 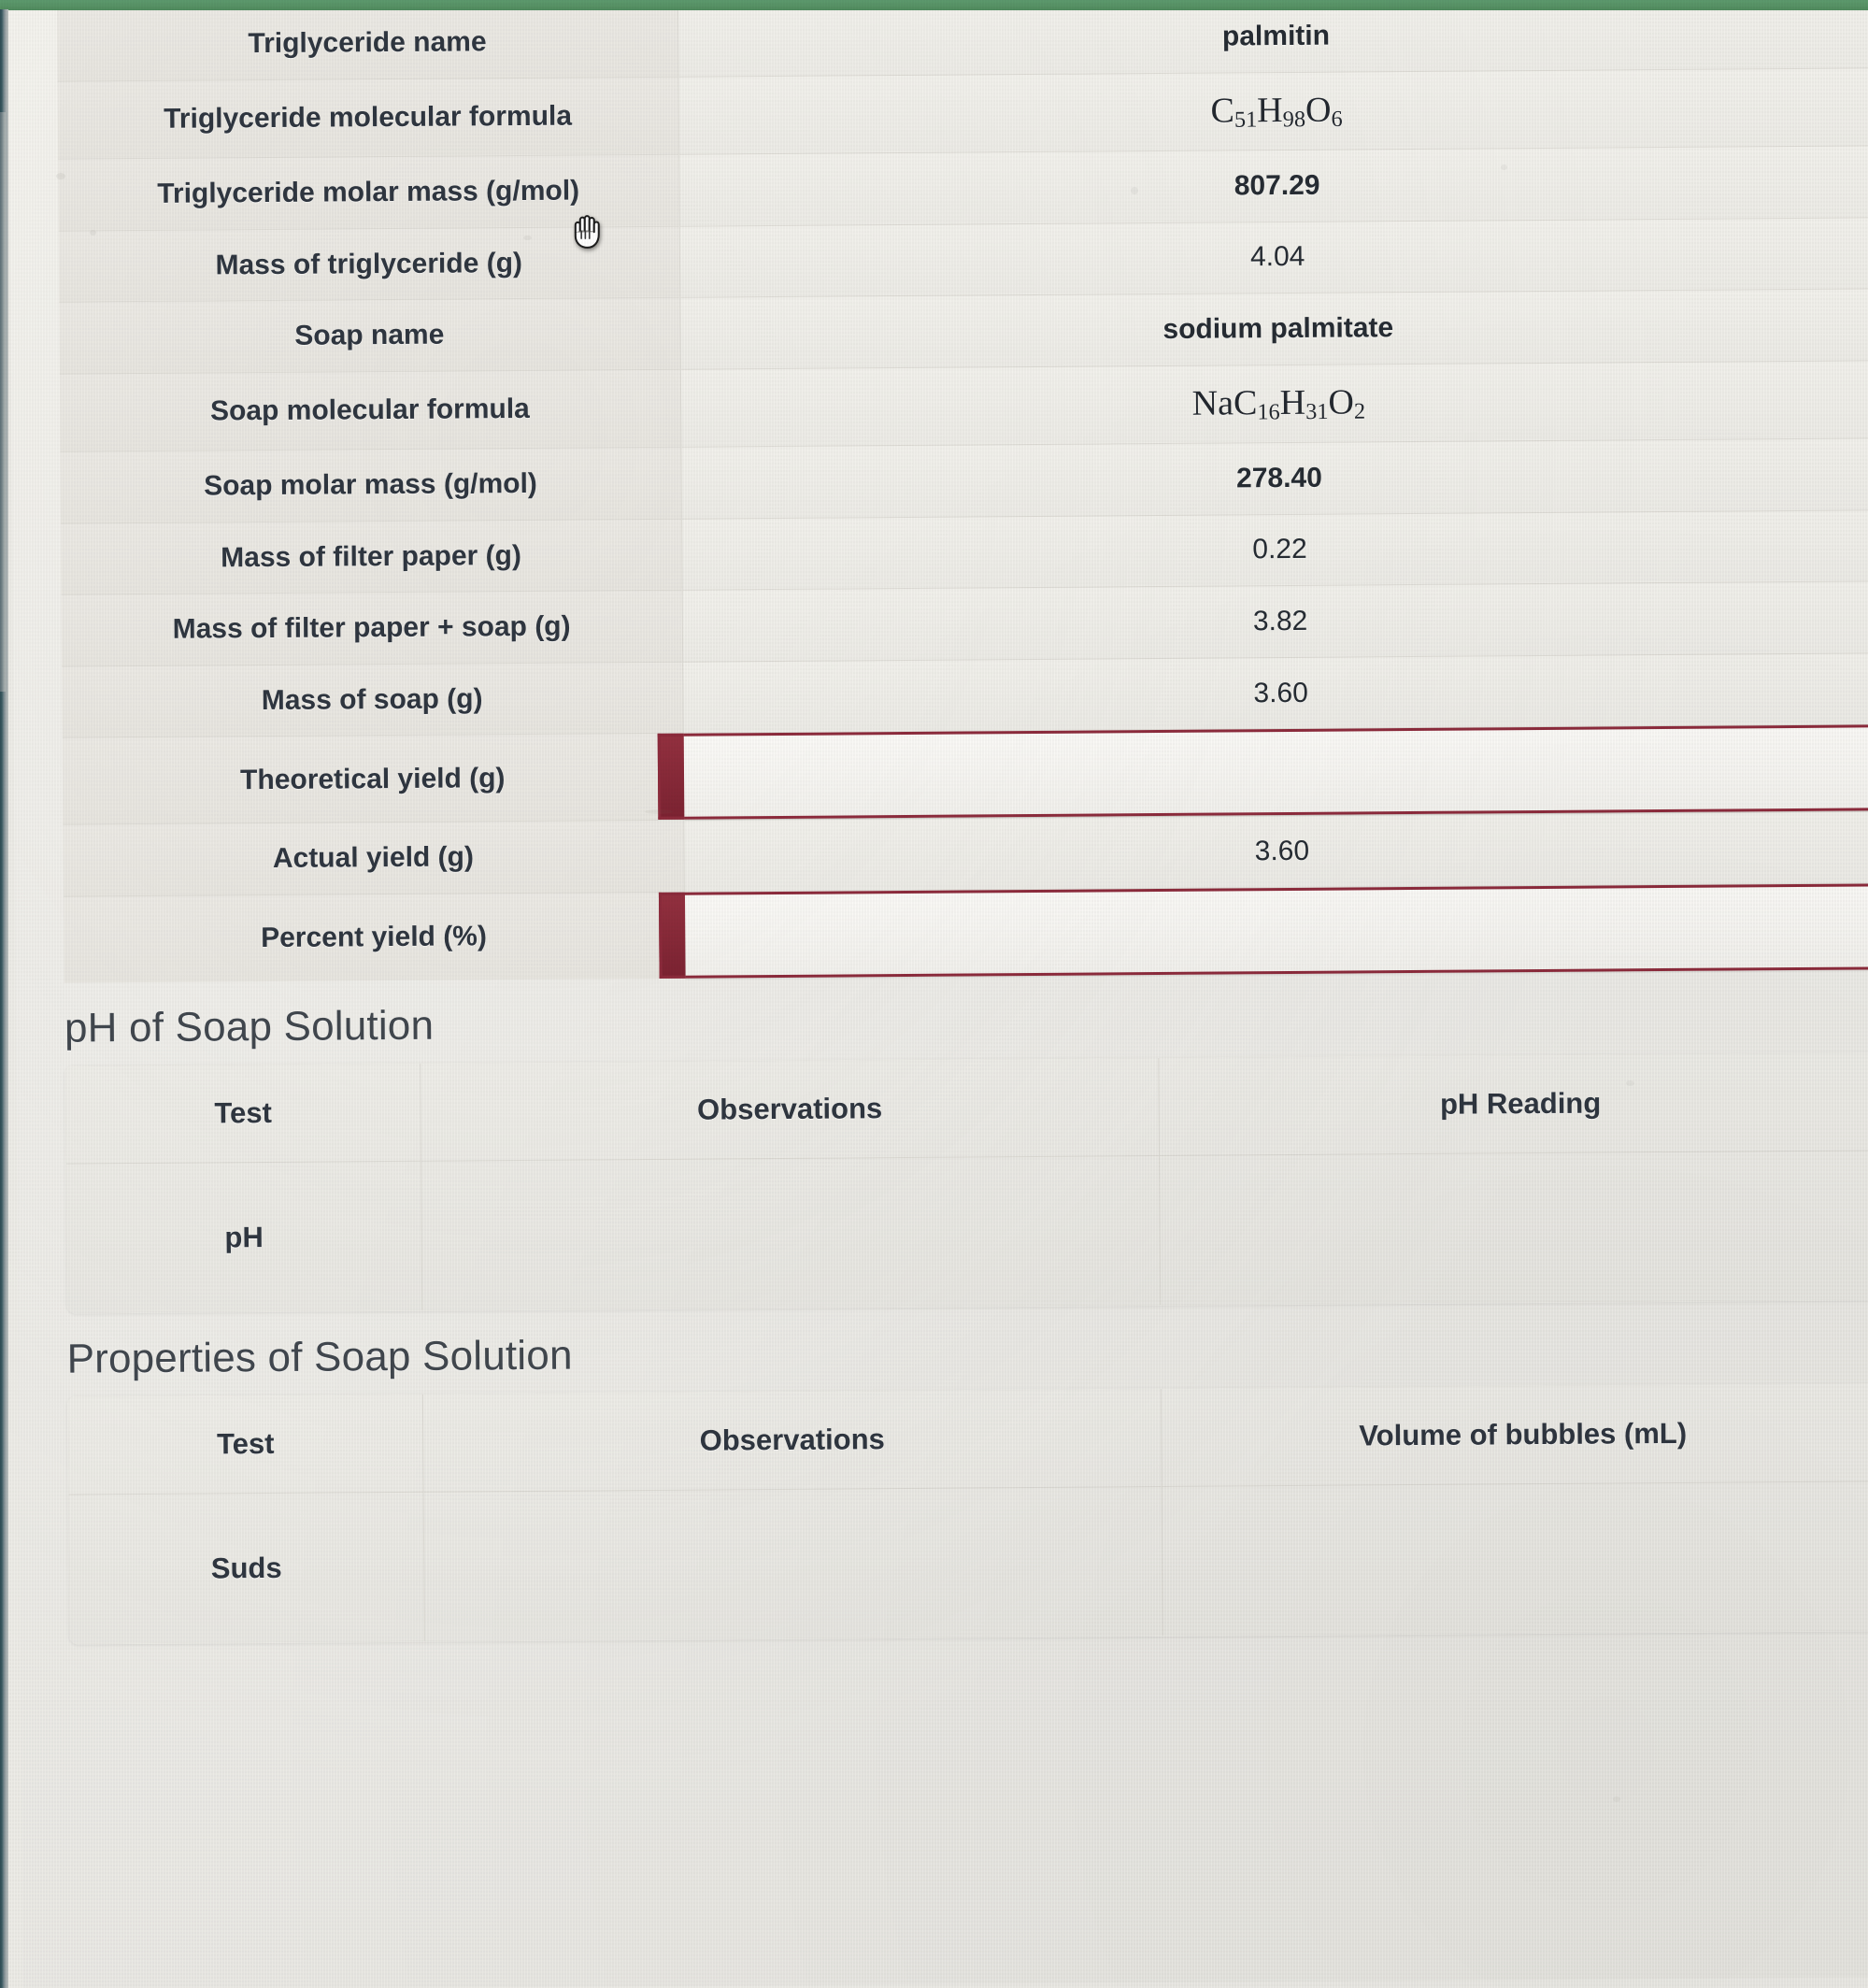 I want to click on cell-value: 3.82, so click(x=1274, y=622).